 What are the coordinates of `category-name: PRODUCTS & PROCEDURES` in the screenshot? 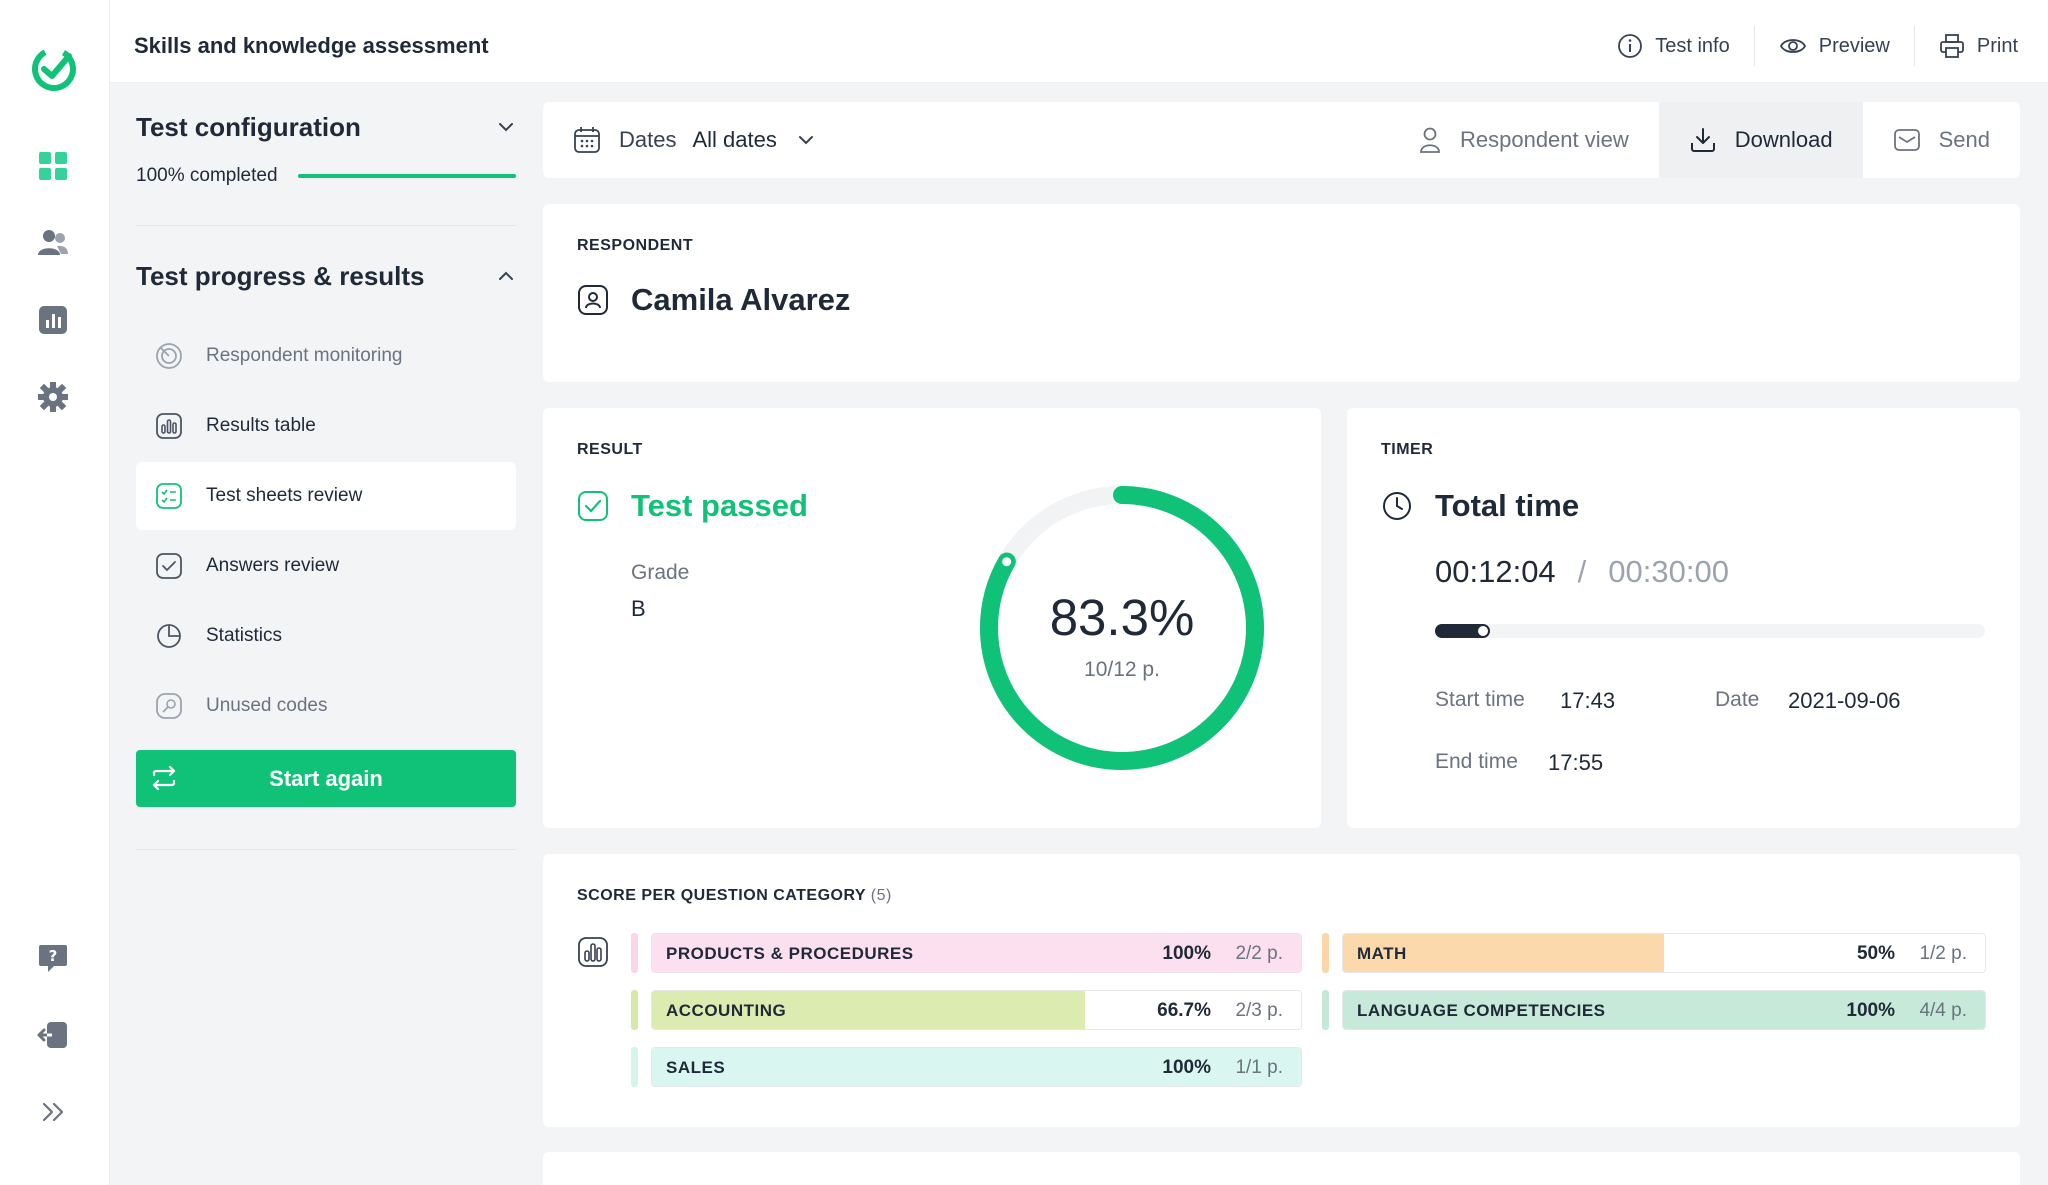 It's located at (790, 953).